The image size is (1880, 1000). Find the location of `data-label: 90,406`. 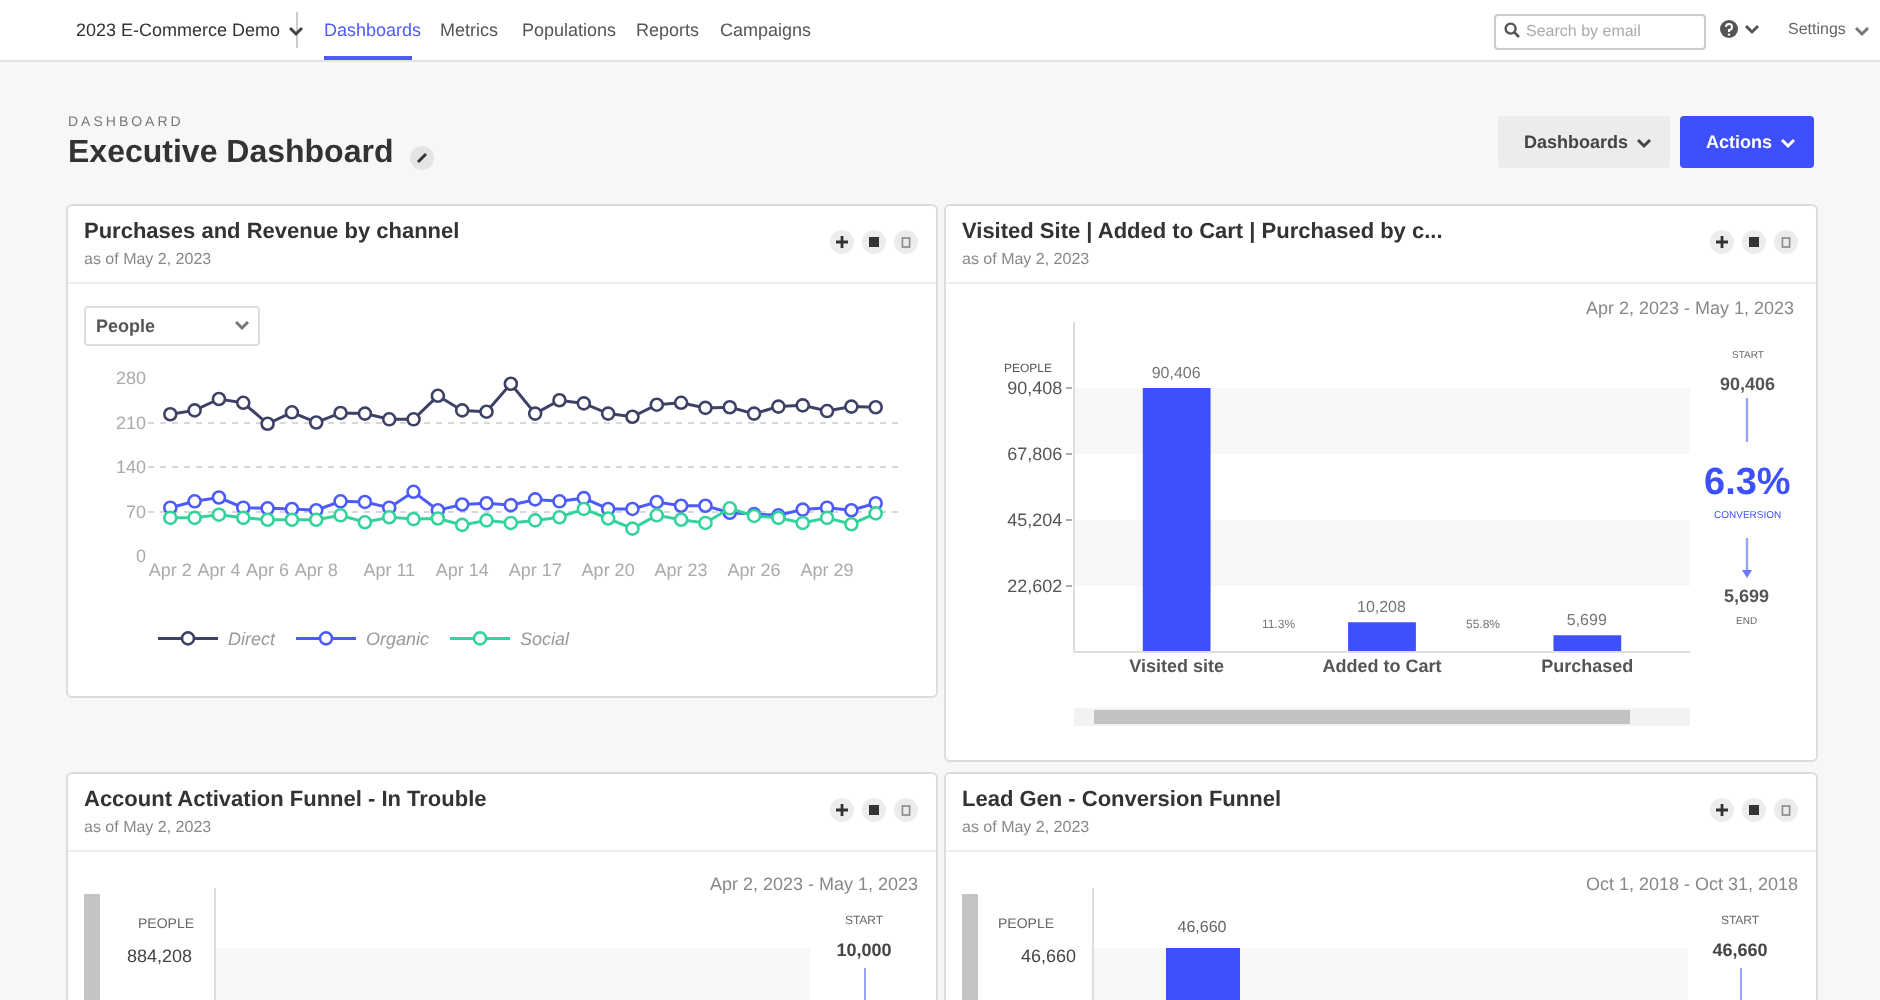

data-label: 90,406 is located at coordinates (1176, 373).